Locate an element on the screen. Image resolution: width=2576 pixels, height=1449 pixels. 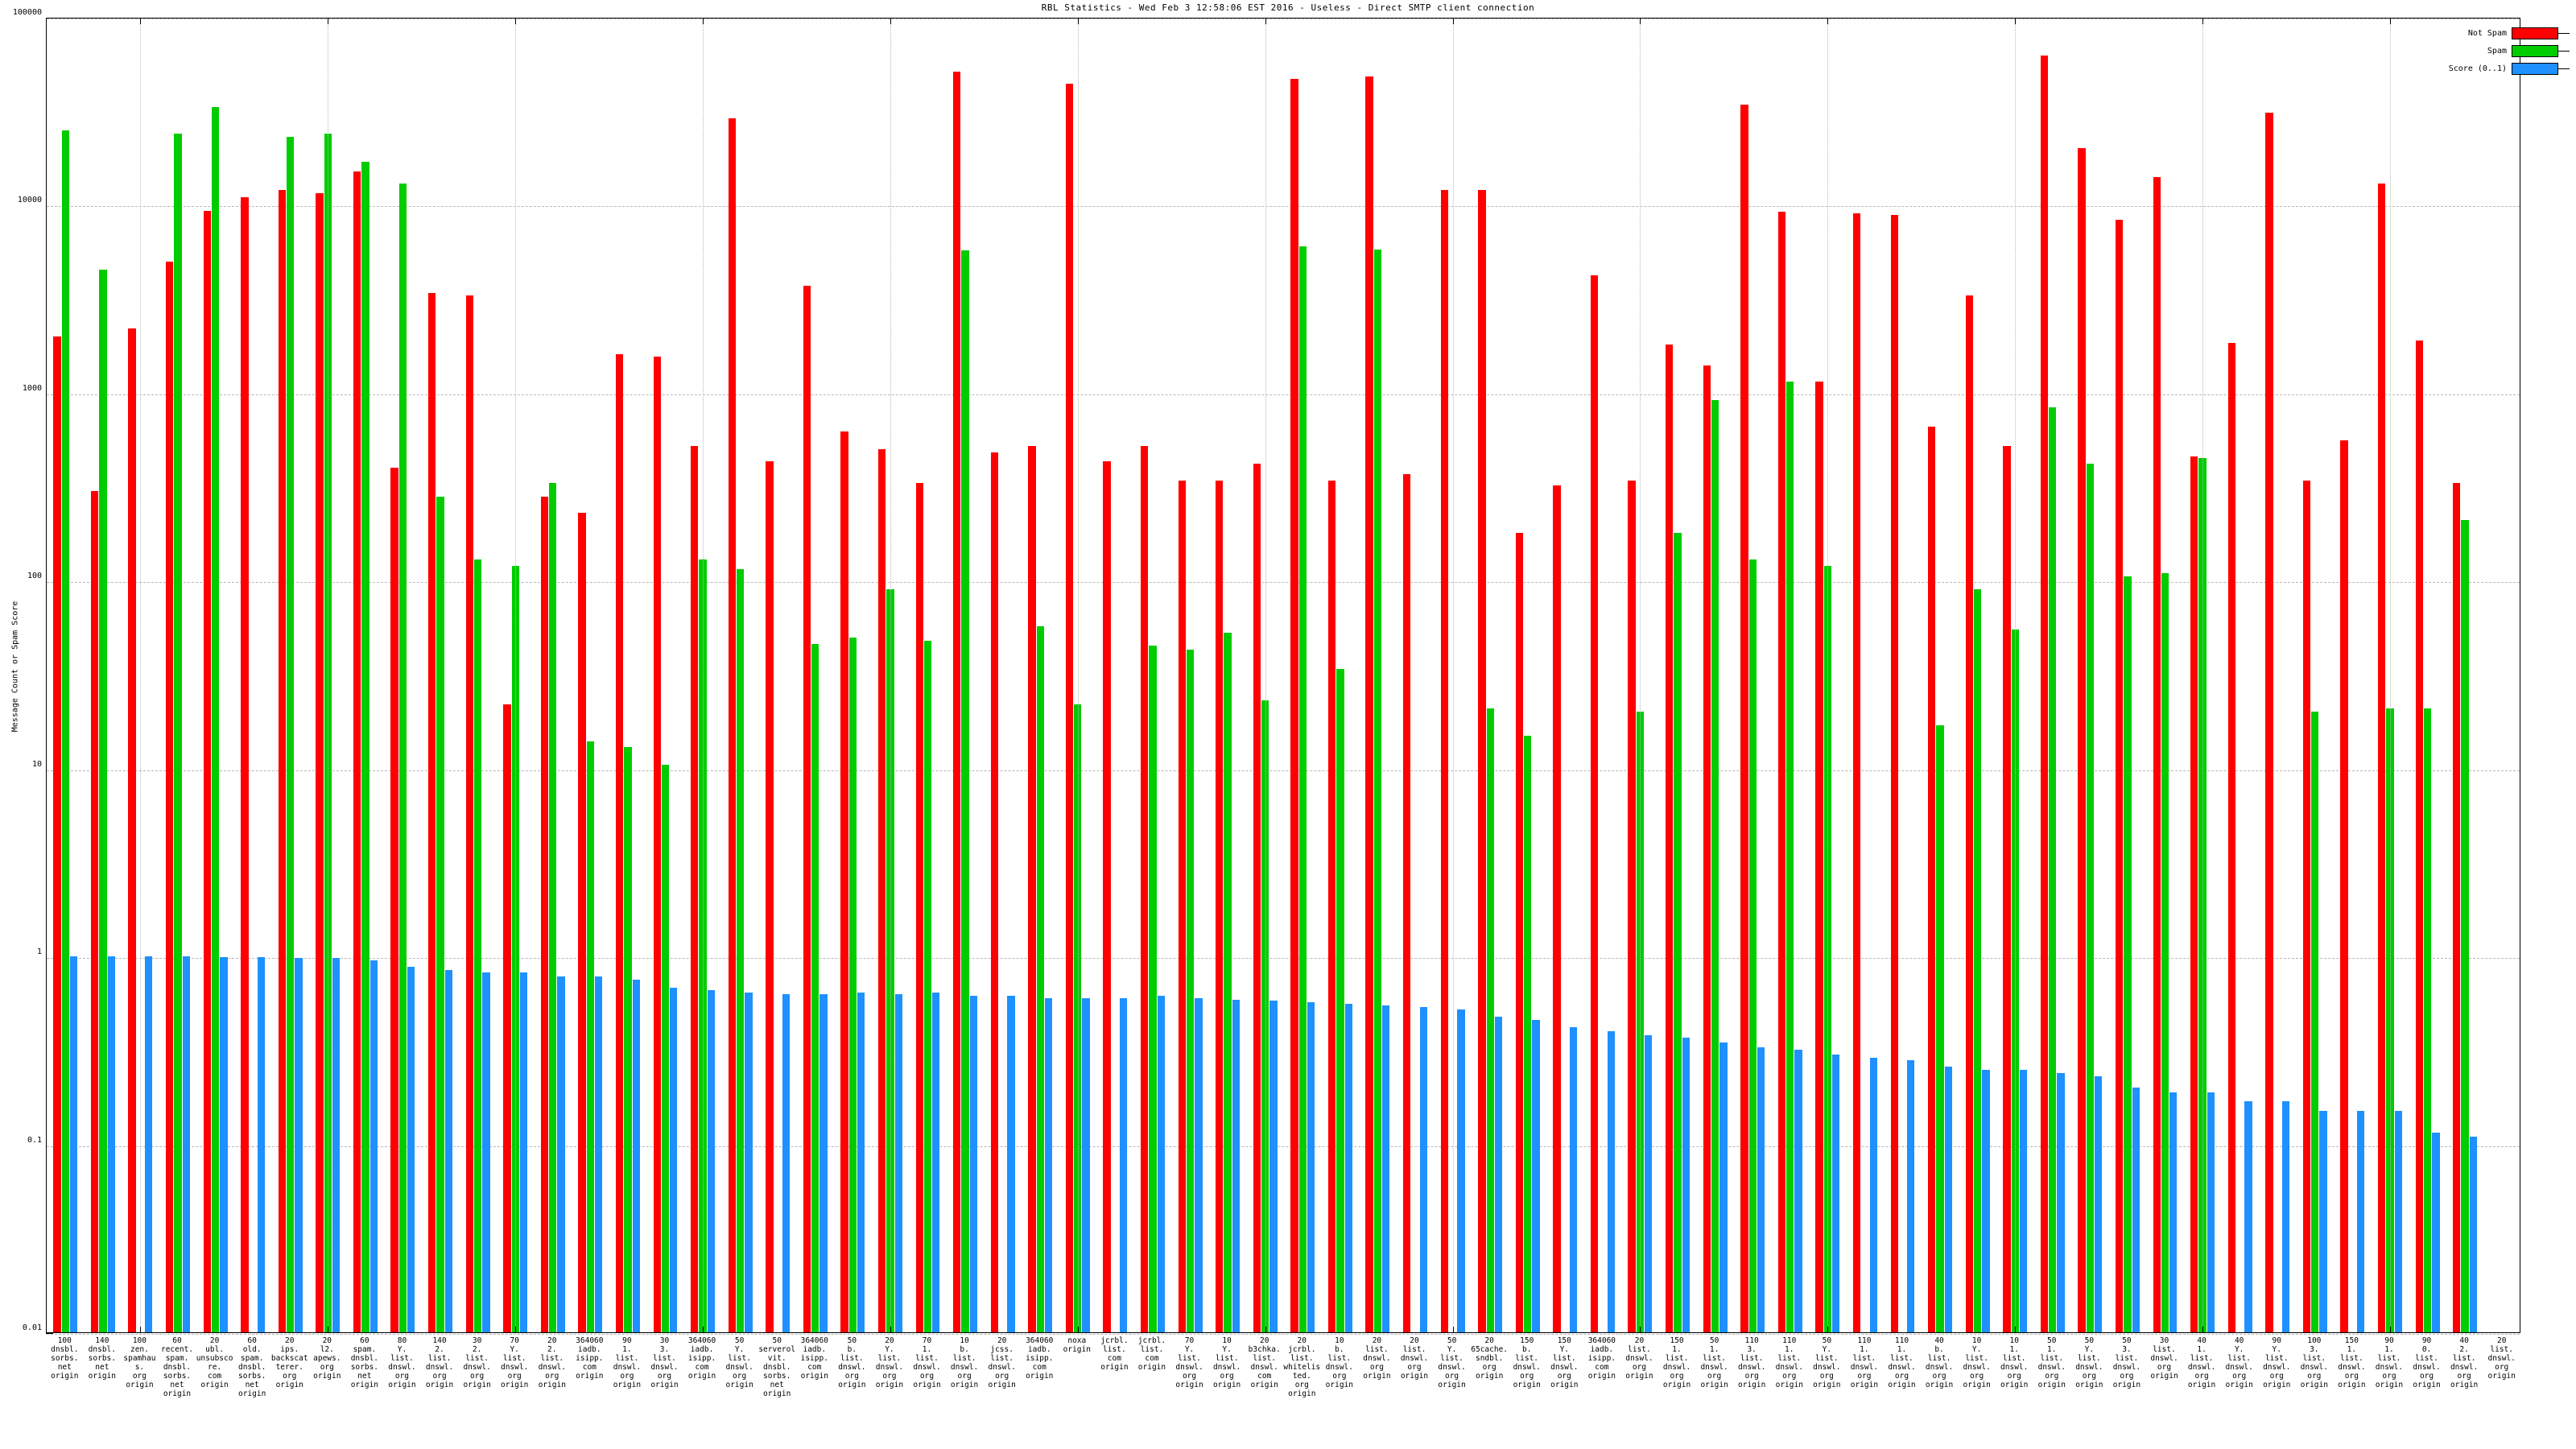
legend-item: Score (0..1) is located at coordinates (2509, 68).